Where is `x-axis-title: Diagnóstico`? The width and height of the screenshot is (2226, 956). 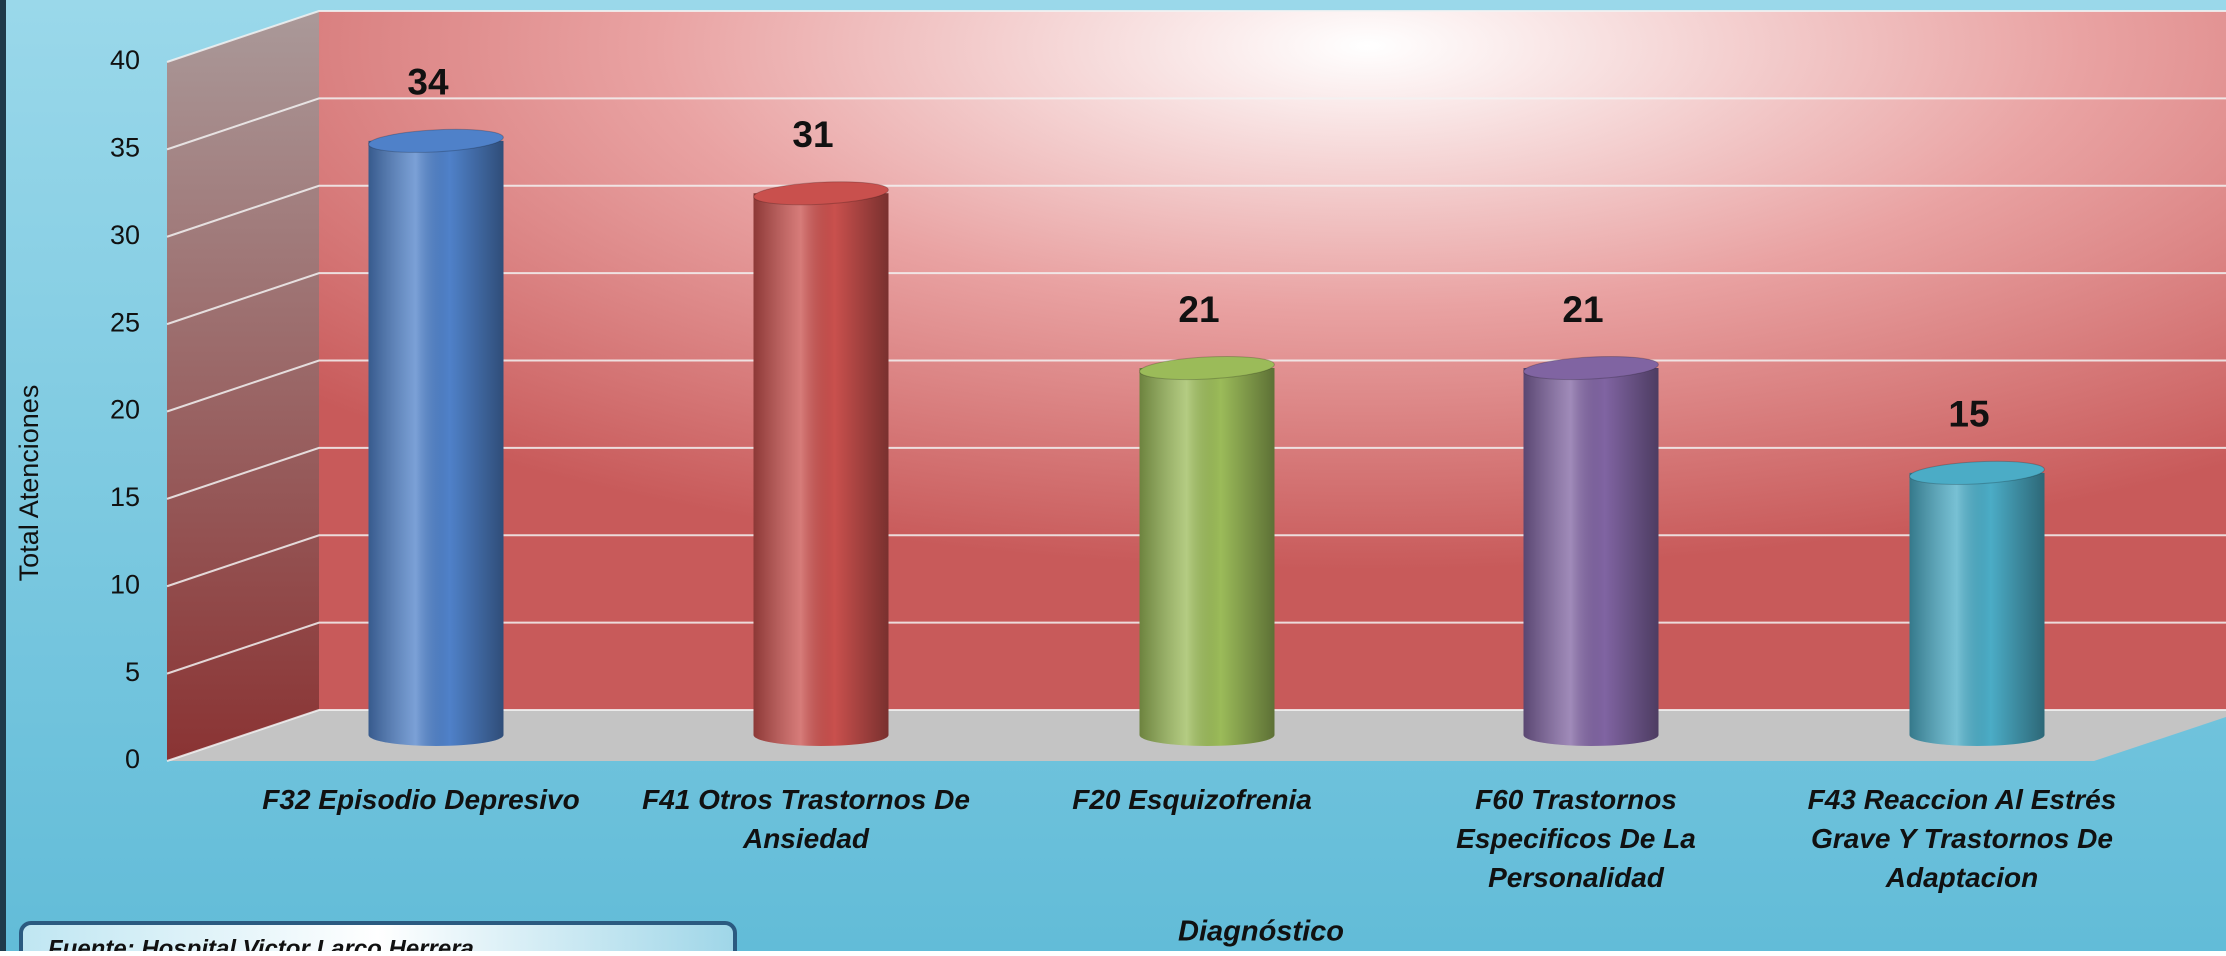 x-axis-title: Diagnóstico is located at coordinates (1261, 932).